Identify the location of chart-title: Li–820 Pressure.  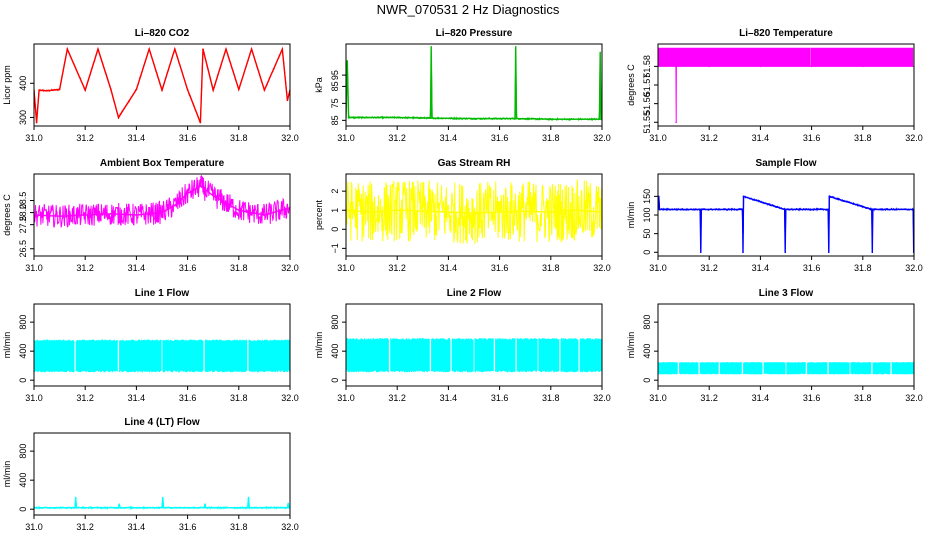
(474, 33).